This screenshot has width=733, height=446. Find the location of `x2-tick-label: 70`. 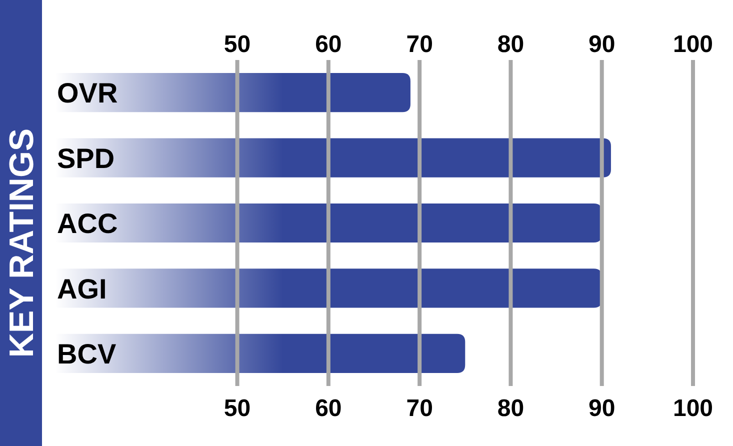

x2-tick-label: 70 is located at coordinates (419, 408).